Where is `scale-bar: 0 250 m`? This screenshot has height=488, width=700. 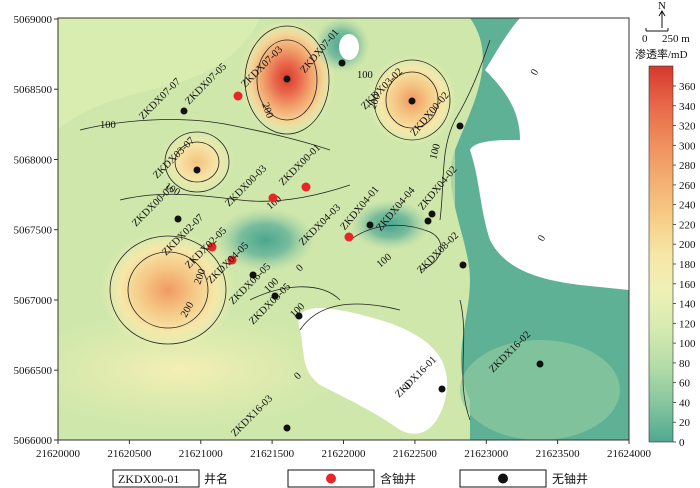
scale-bar: 0 250 m is located at coordinates (666, 36).